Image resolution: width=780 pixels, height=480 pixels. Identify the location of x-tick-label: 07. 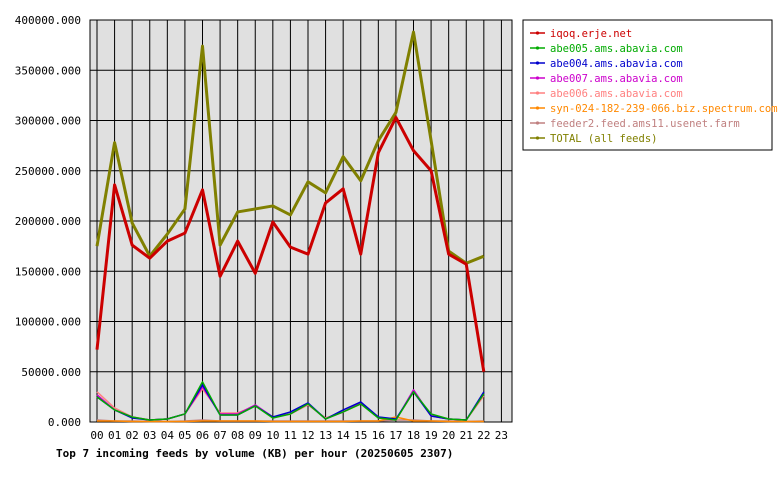
(219, 435).